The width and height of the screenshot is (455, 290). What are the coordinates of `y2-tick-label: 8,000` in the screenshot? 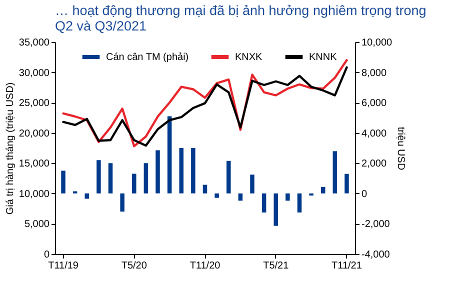 It's located at (374, 73).